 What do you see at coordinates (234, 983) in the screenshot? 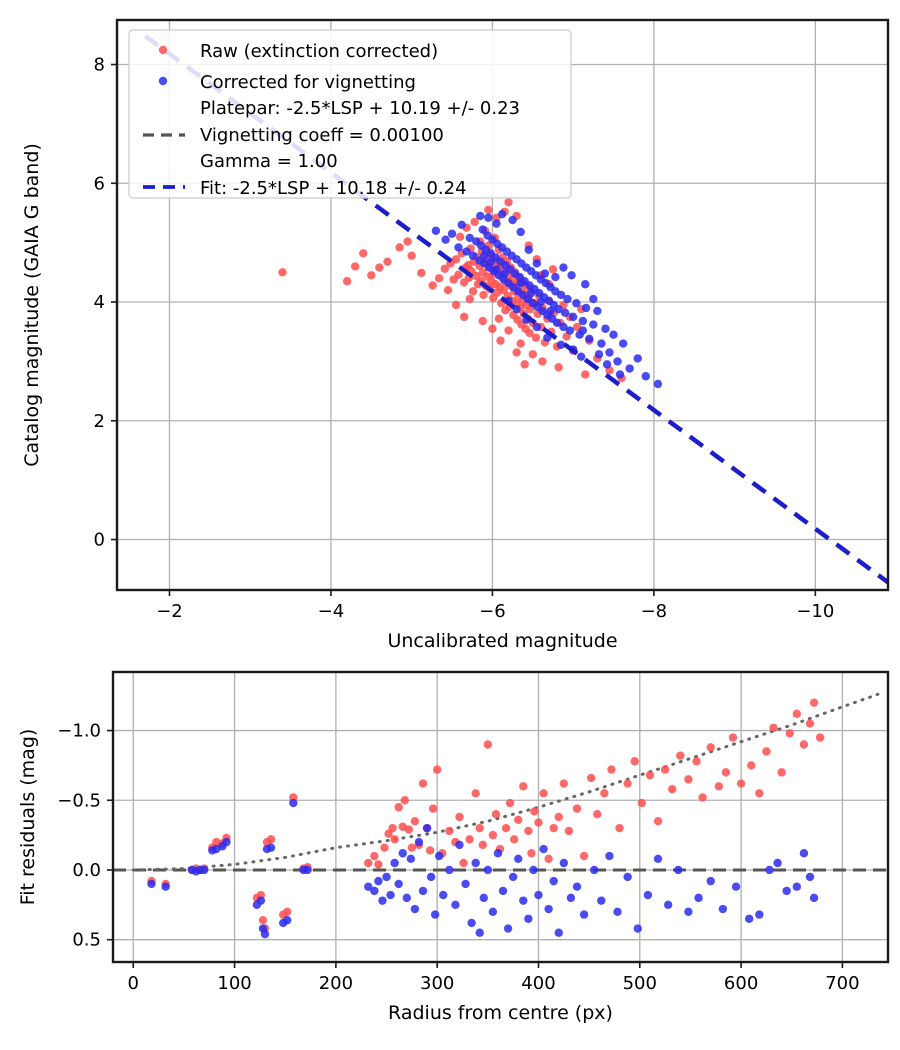
I see `x-tick-label: 100` at bounding box center [234, 983].